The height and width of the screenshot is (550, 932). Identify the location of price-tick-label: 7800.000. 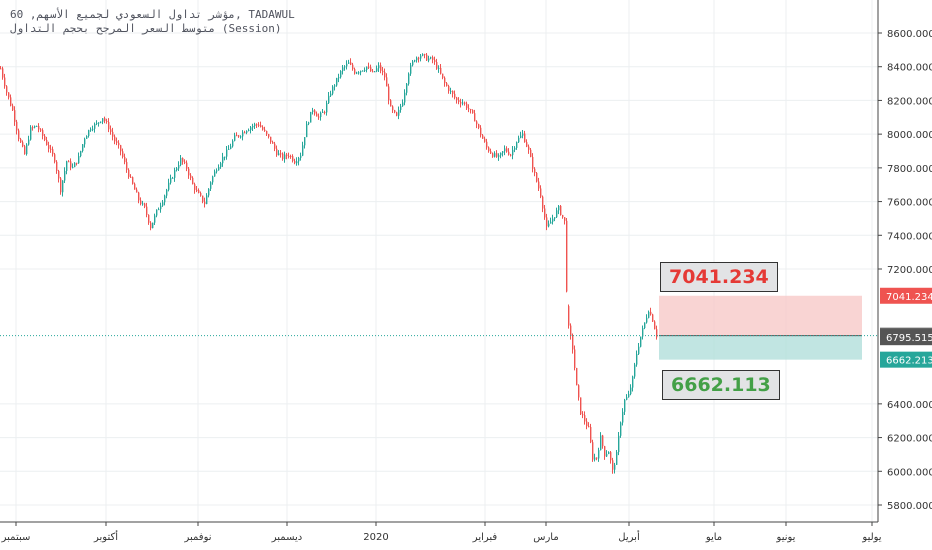
(909, 169).